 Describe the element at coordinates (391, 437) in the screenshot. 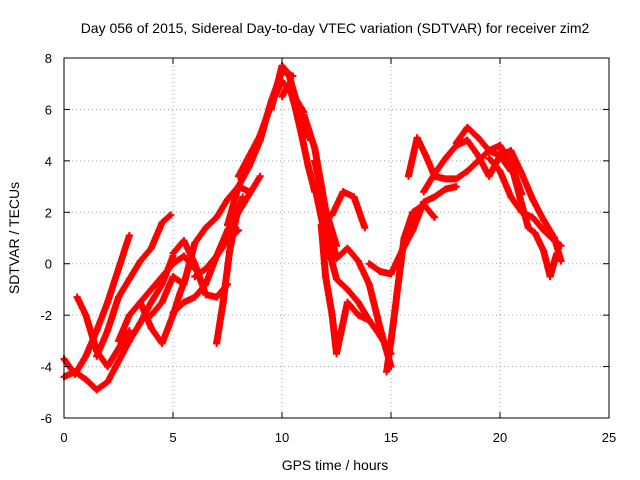

I see `x-tick-label: 15` at that location.